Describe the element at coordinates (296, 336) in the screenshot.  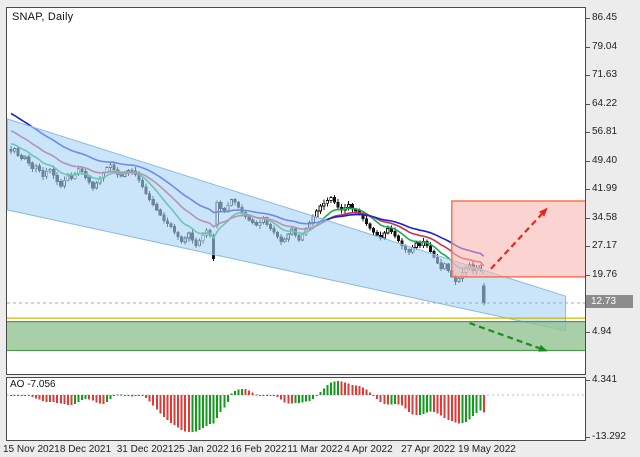
I see `support-zone` at that location.